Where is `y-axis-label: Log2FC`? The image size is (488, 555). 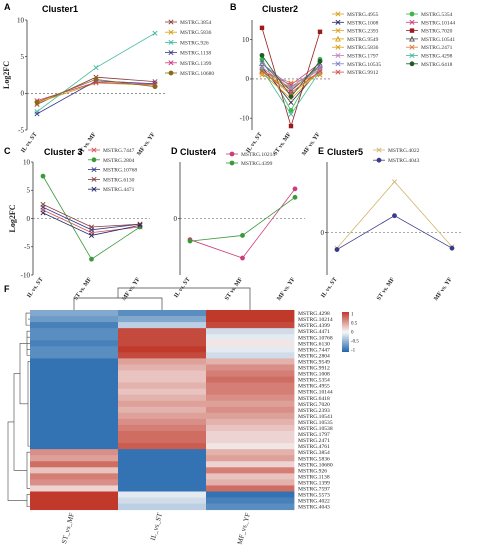 y-axis-label: Log2FC is located at coordinates (12, 218).